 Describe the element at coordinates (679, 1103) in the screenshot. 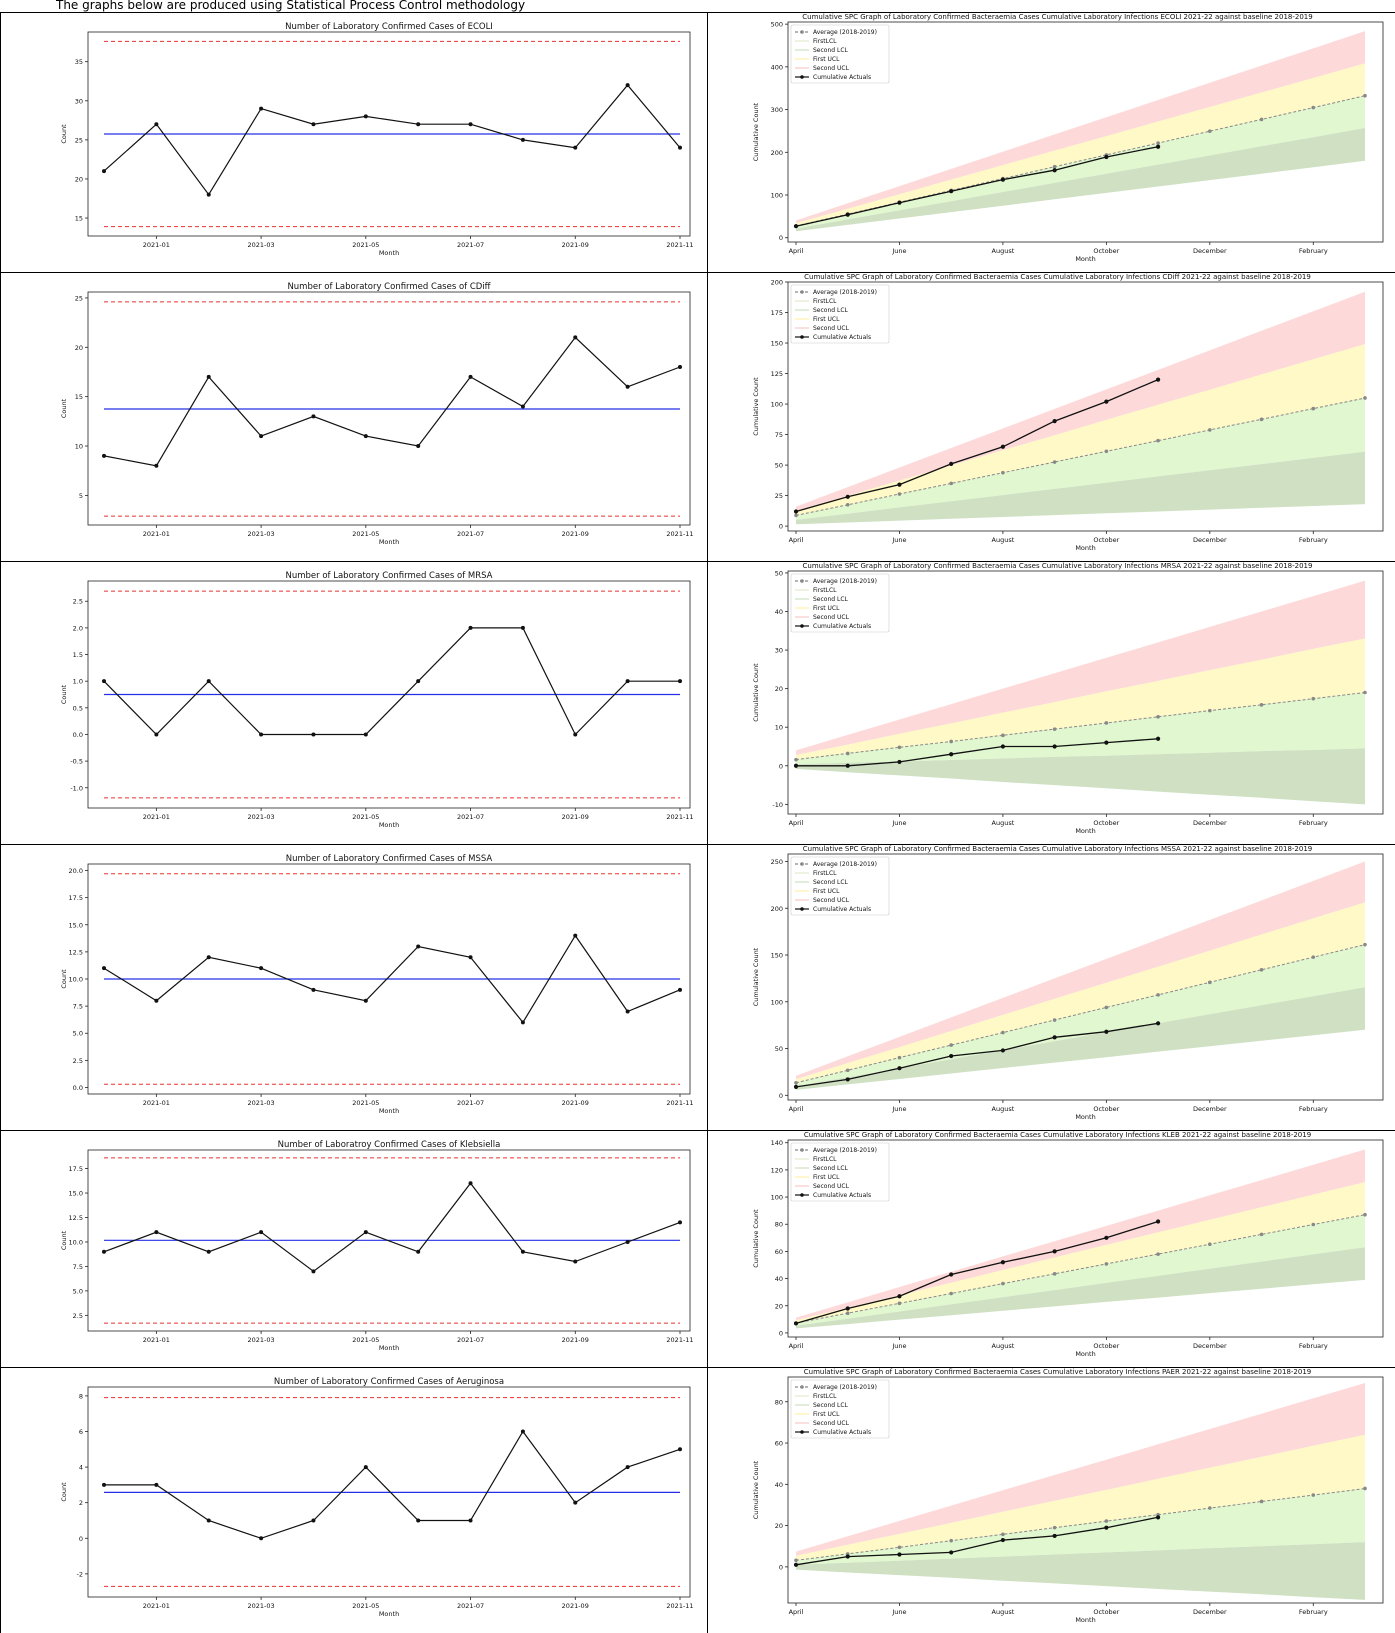

I see `x-tick-label: 2021-11` at that location.